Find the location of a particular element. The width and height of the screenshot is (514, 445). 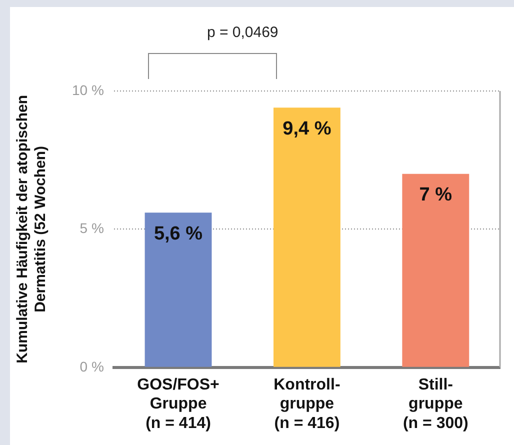

y-tick-label: 5 % is located at coordinates (92, 228).